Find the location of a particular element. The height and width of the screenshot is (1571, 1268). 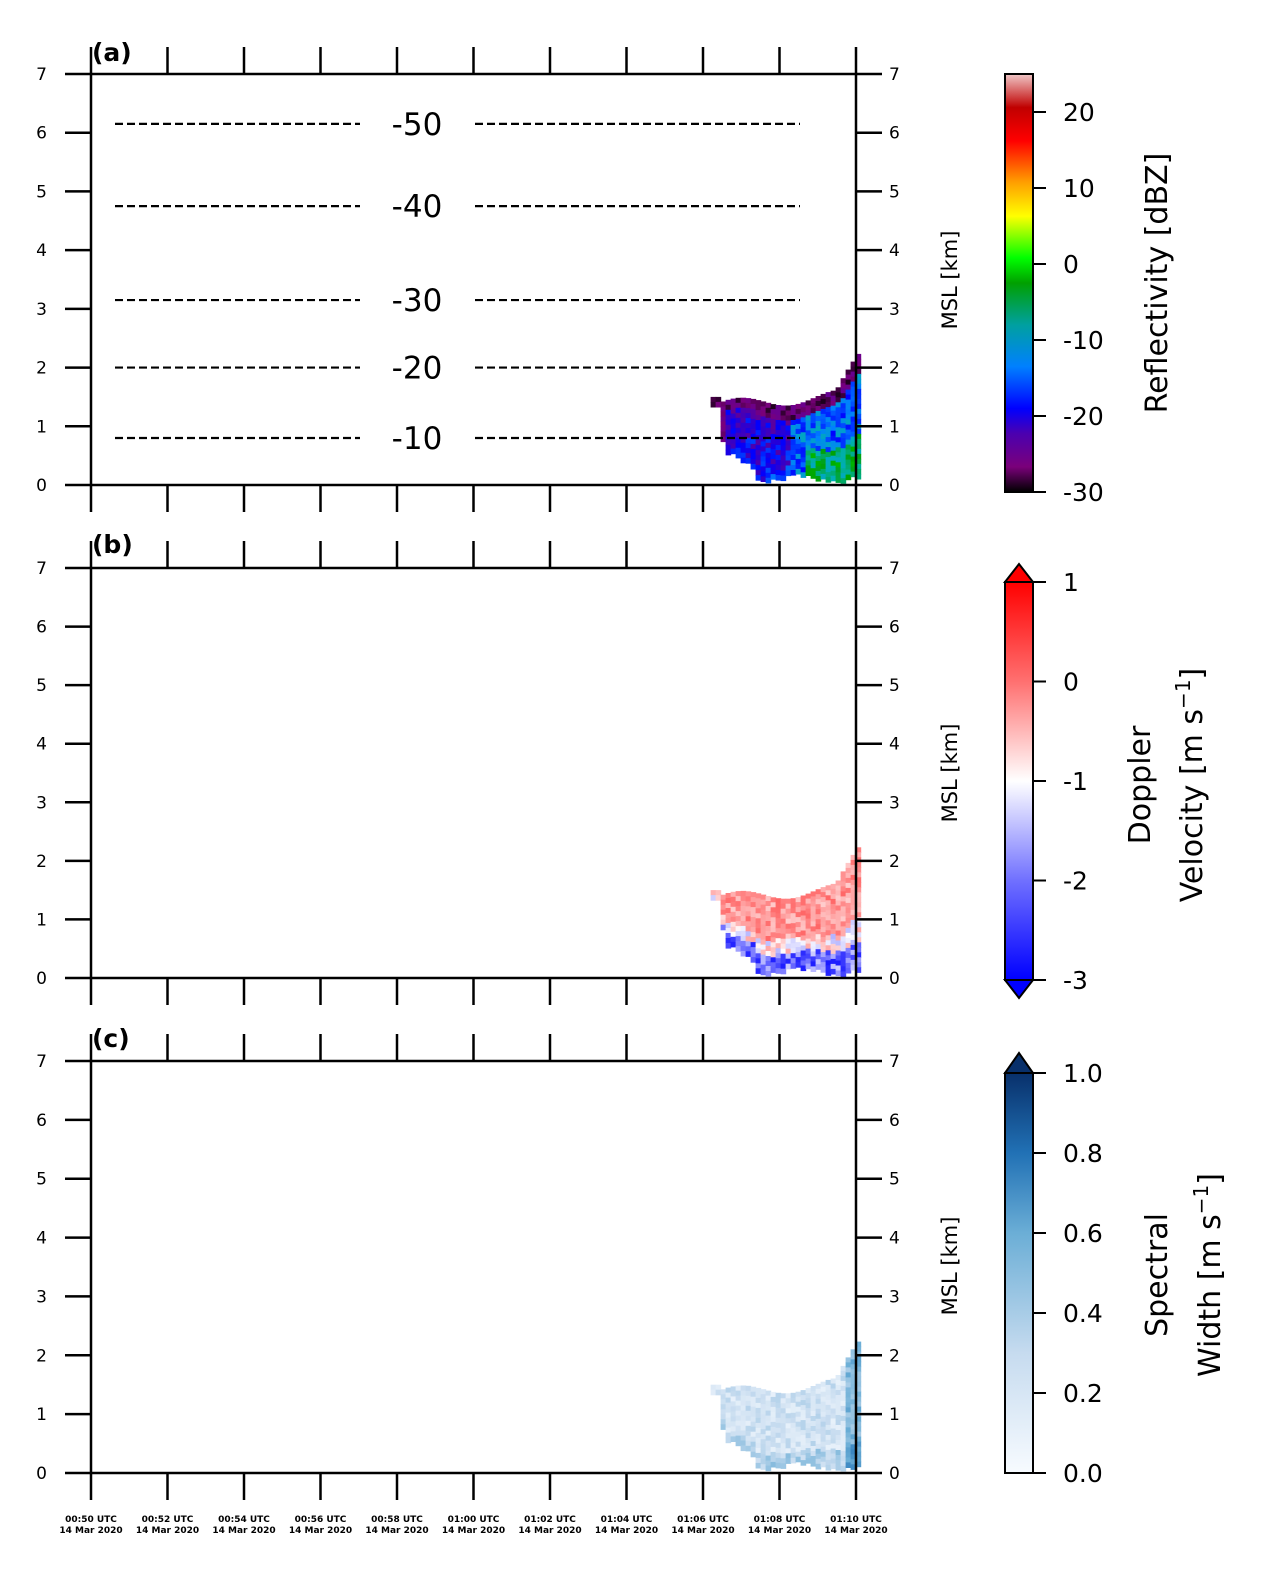

spectral-label-sup: −1 is located at coordinates (1201, 1199).